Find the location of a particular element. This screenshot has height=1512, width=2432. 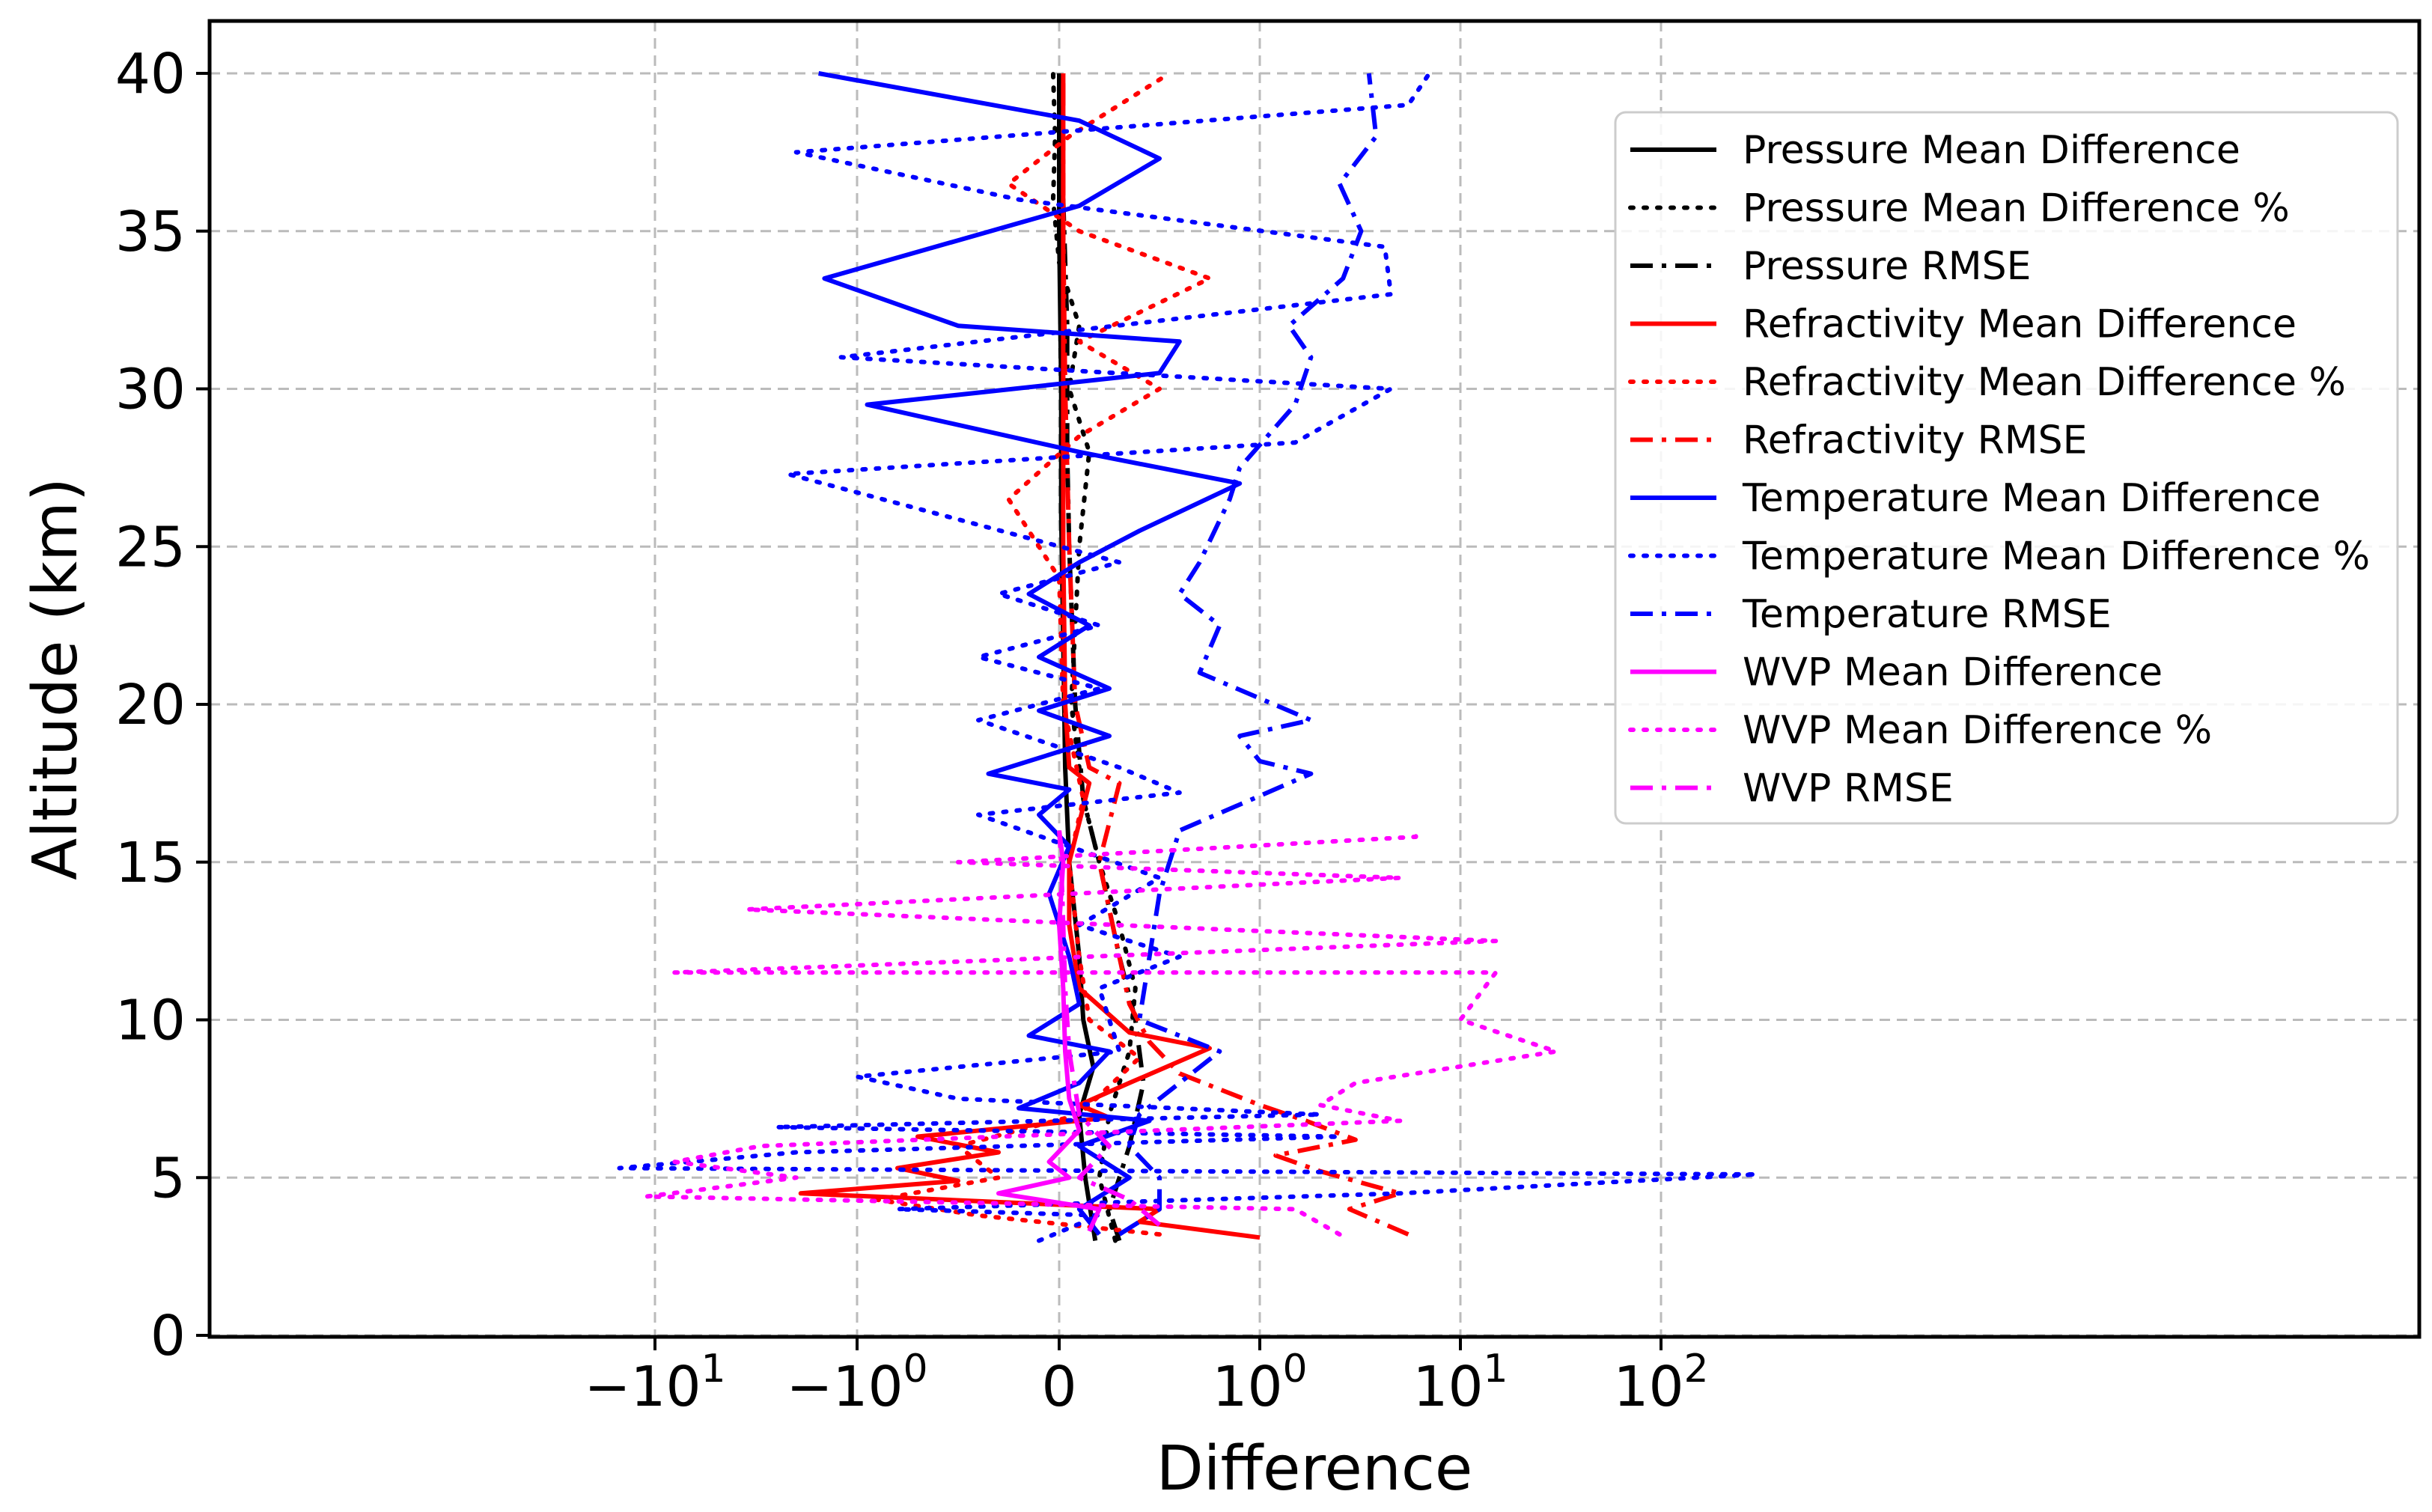

x-tick-label: 10² is located at coordinates (1660, 1383).